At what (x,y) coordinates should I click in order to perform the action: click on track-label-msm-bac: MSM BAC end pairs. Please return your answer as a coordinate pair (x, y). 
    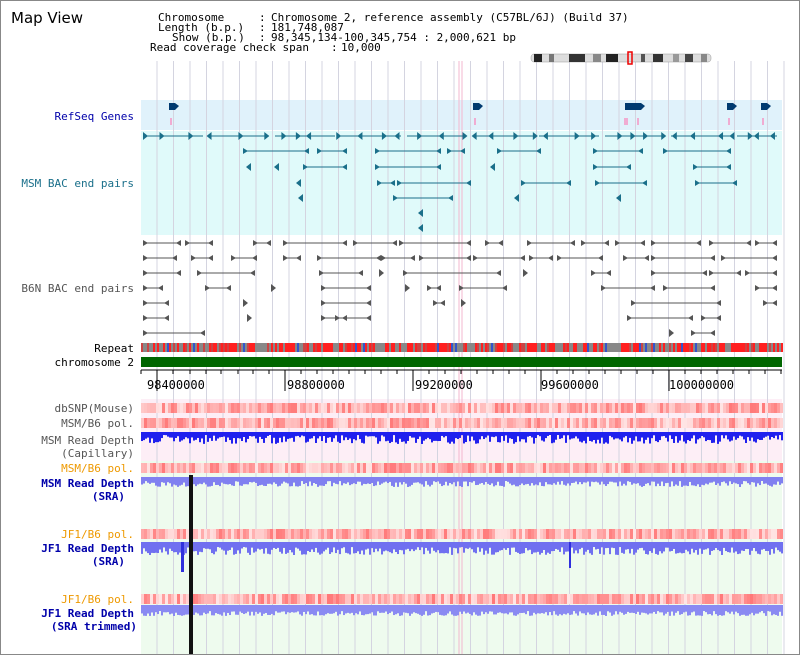
    Looking at the image, I should click on (77, 183).